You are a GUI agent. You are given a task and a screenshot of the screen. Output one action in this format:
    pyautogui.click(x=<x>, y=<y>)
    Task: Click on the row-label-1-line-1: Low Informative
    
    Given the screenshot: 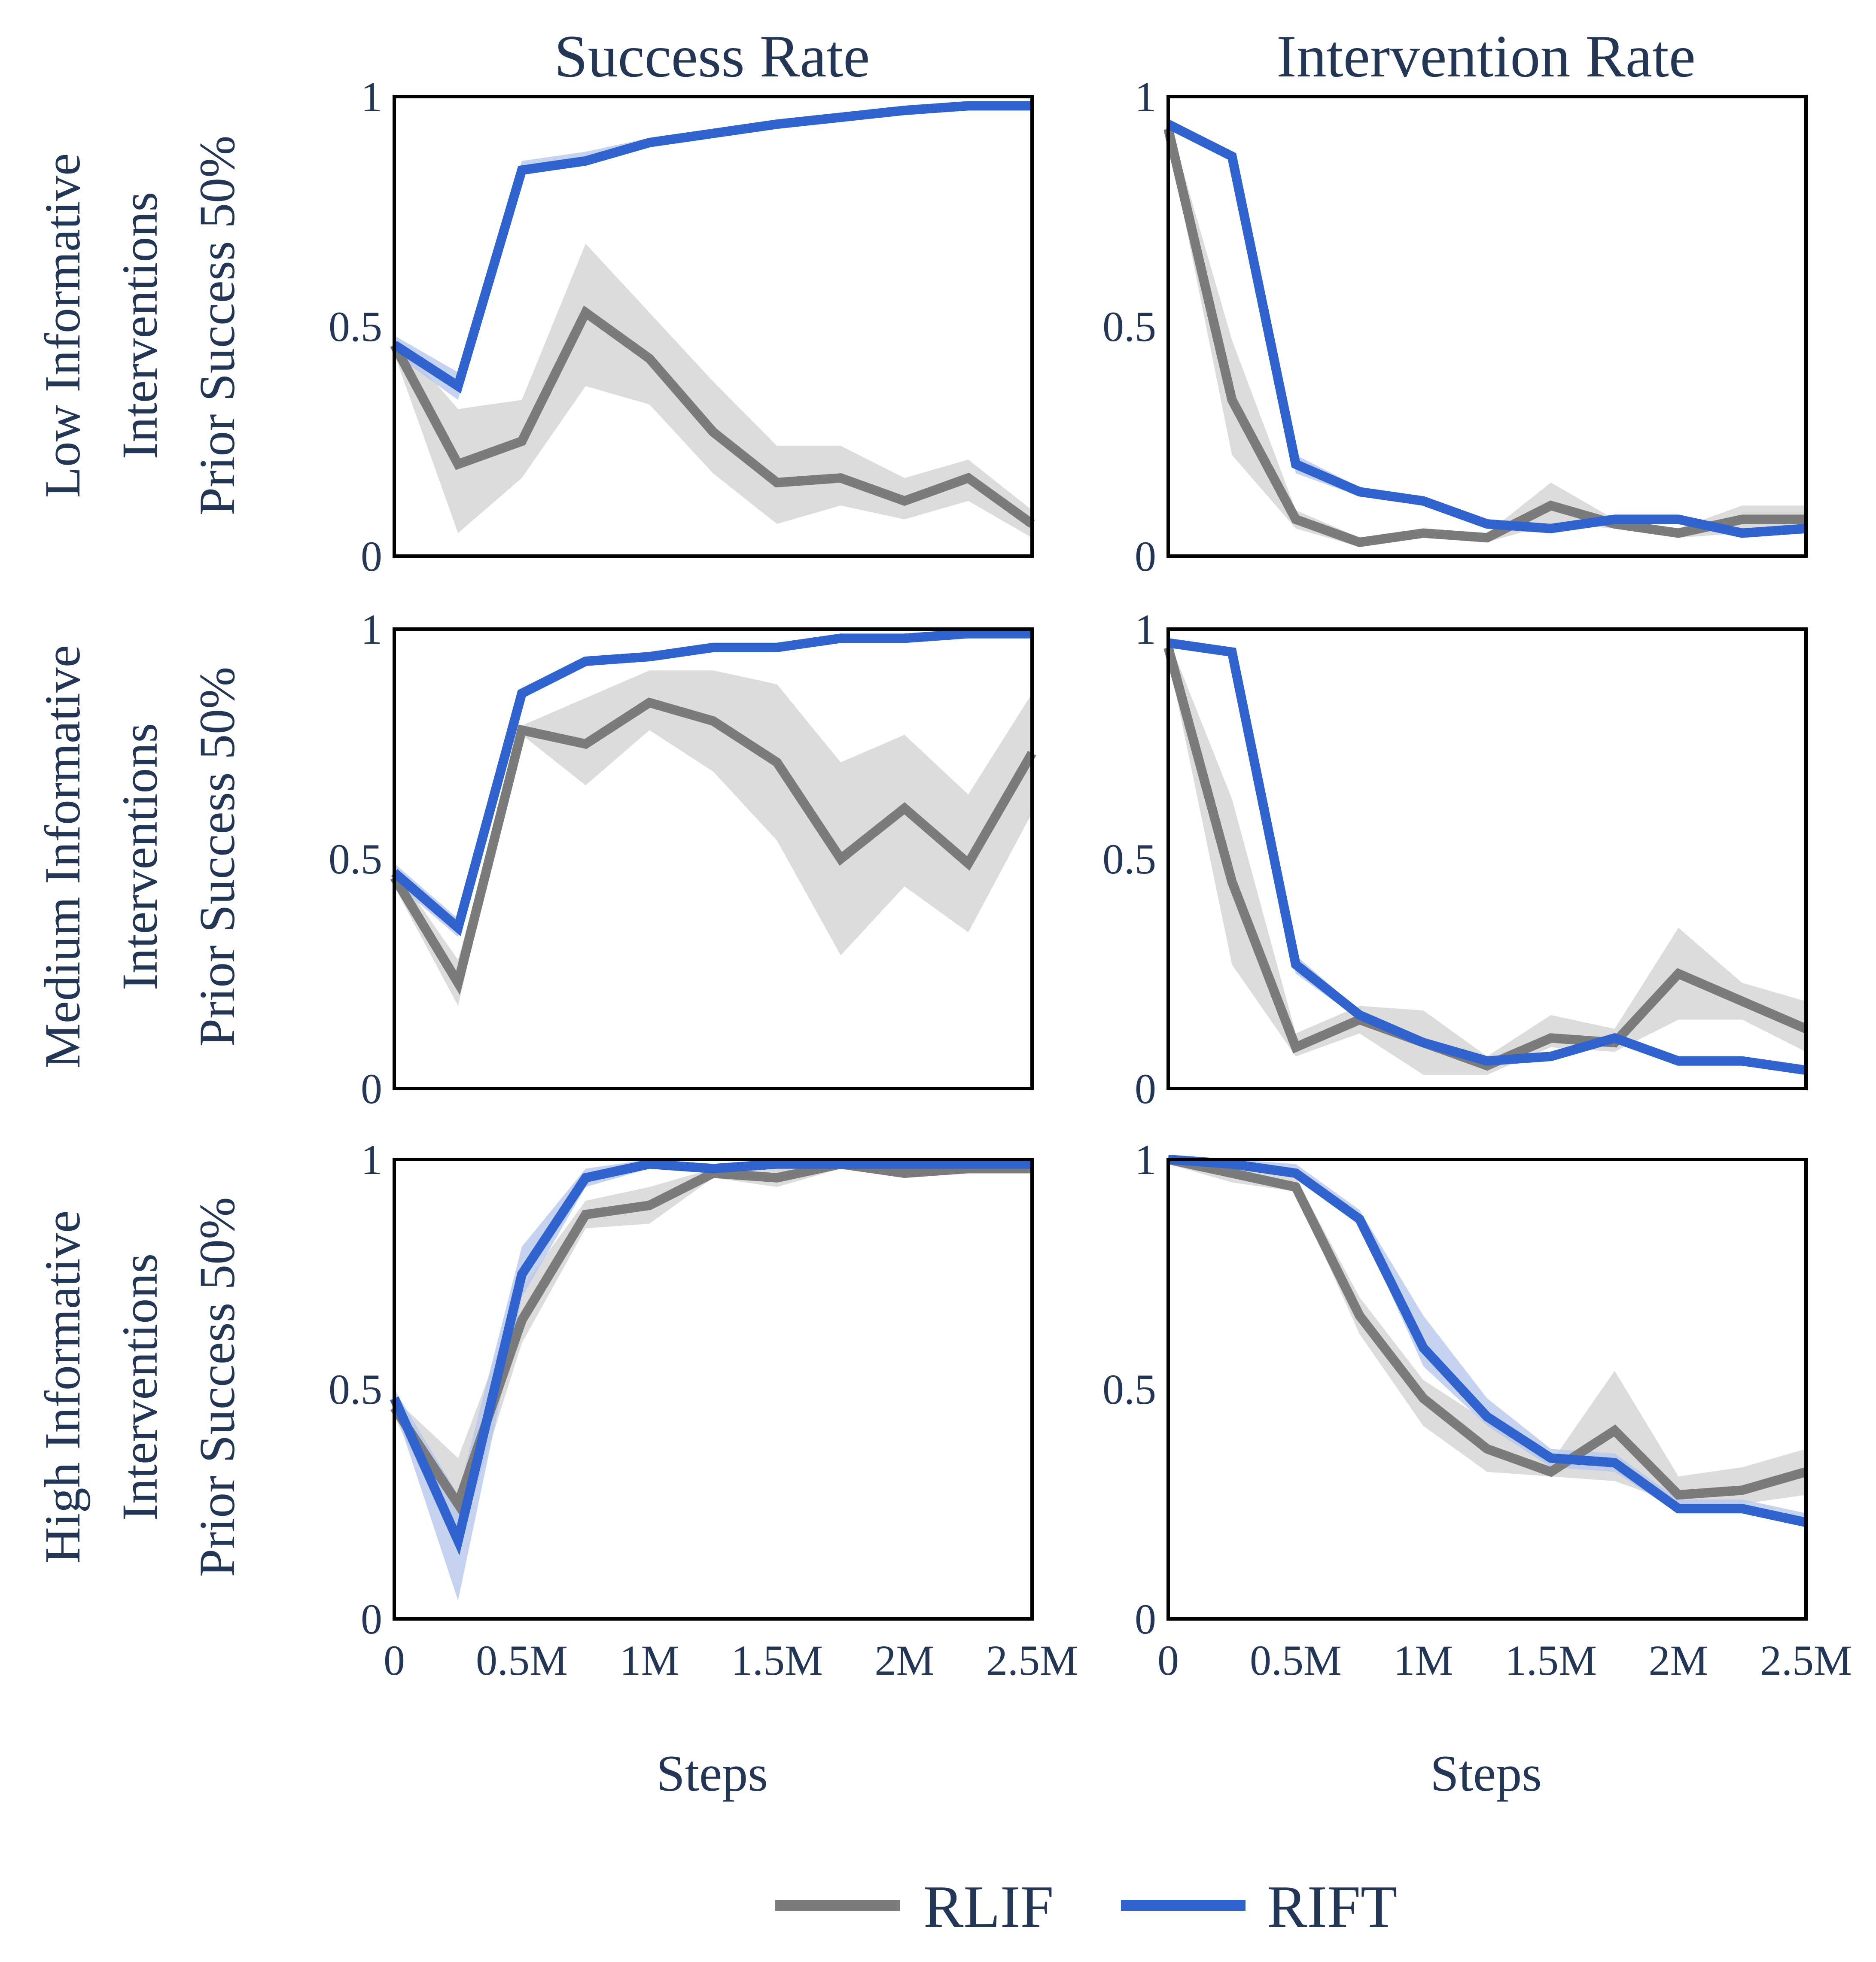 What is the action you would take?
    pyautogui.click(x=62, y=325)
    